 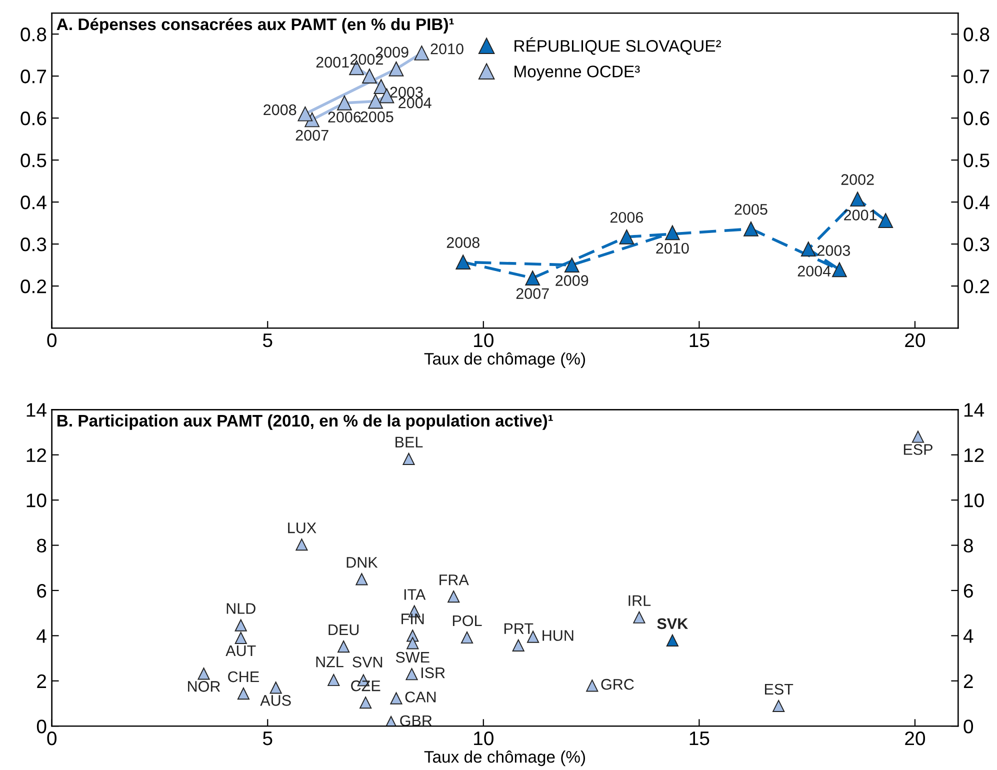 What do you see at coordinates (505, 360) in the screenshot?
I see `x-axis-title: Taux de chômage (%)` at bounding box center [505, 360].